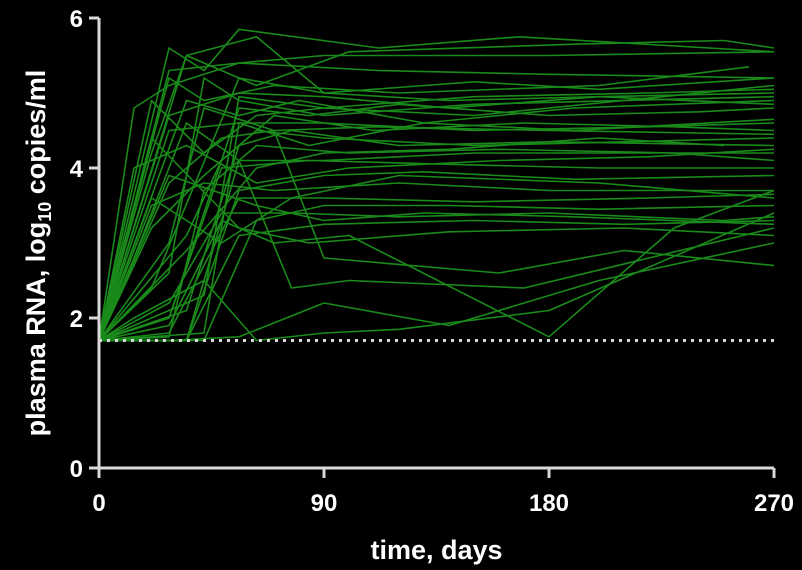 This screenshot has width=802, height=570. What do you see at coordinates (36, 329) in the screenshot?
I see `y-axis-title-main: plasma RNA, log` at bounding box center [36, 329].